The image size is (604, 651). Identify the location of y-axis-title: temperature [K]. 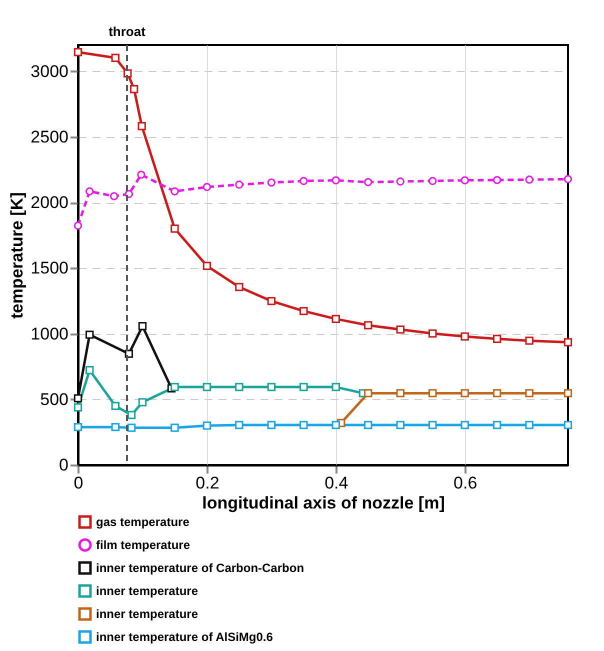
(17, 255).